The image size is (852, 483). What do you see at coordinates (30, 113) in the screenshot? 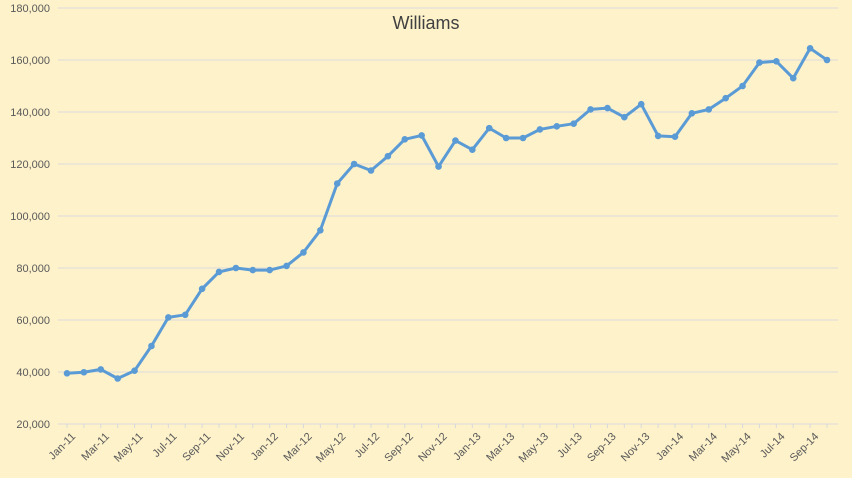
I see `y-tick-label: 140,000` at bounding box center [30, 113].